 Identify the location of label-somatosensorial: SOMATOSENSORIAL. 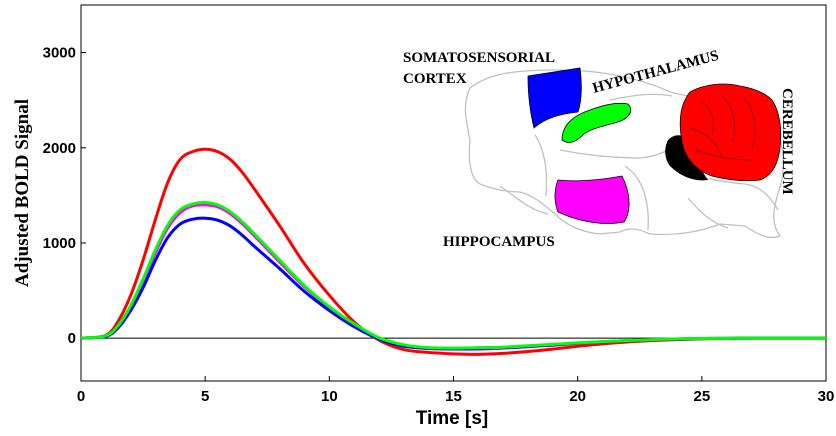
(479, 58).